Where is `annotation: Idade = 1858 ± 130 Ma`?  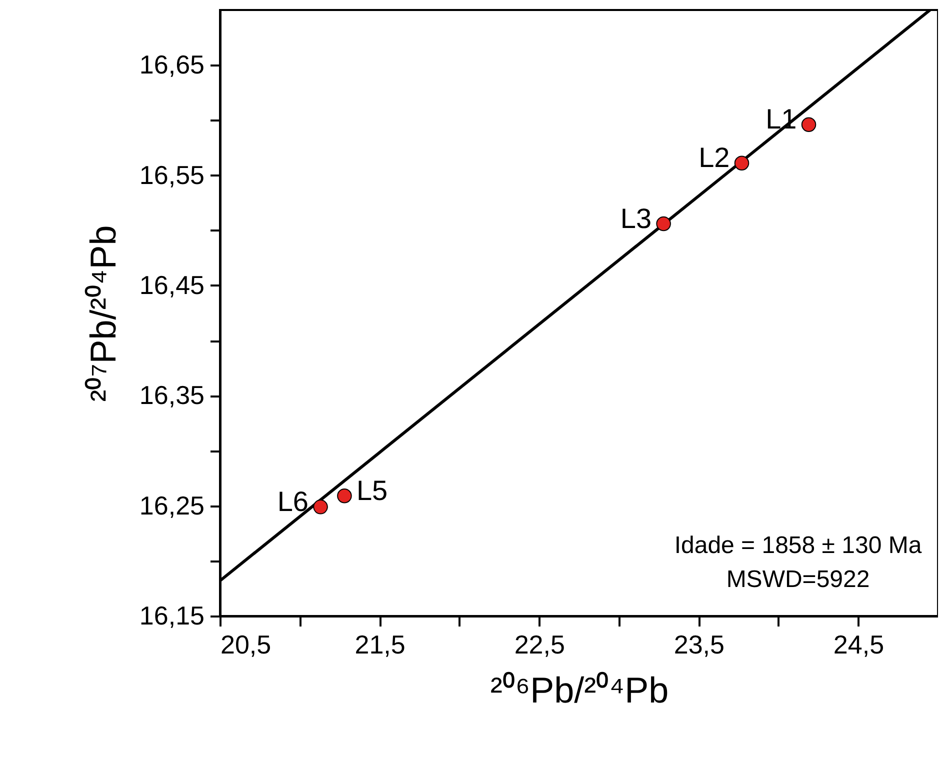
annotation: Idade = 1858 ± 130 Ma is located at coordinates (798, 545).